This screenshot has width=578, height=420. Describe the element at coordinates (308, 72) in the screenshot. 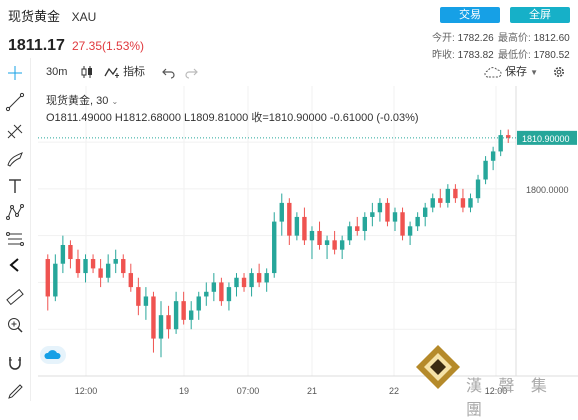

I see `chart-toolbar: 30m 指标 保存 ▼` at that location.